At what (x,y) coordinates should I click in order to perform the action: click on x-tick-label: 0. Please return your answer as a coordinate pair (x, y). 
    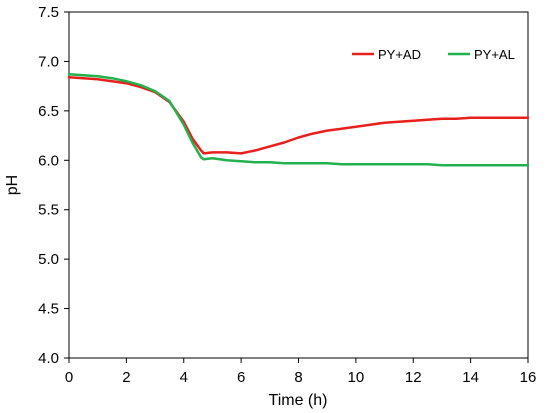
    Looking at the image, I should click on (69, 377).